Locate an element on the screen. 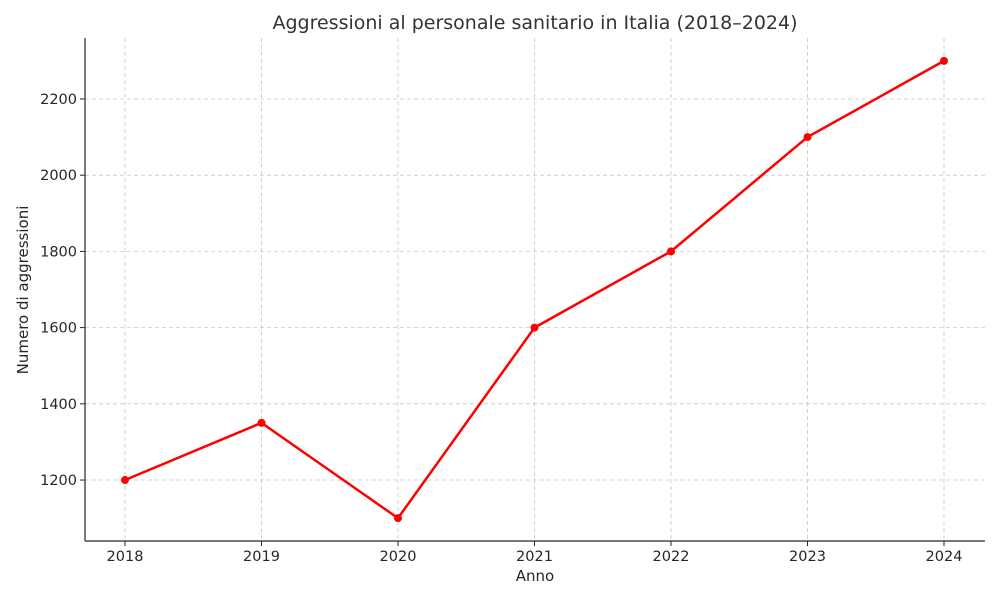  x-tick-label: 2023 is located at coordinates (807, 557).